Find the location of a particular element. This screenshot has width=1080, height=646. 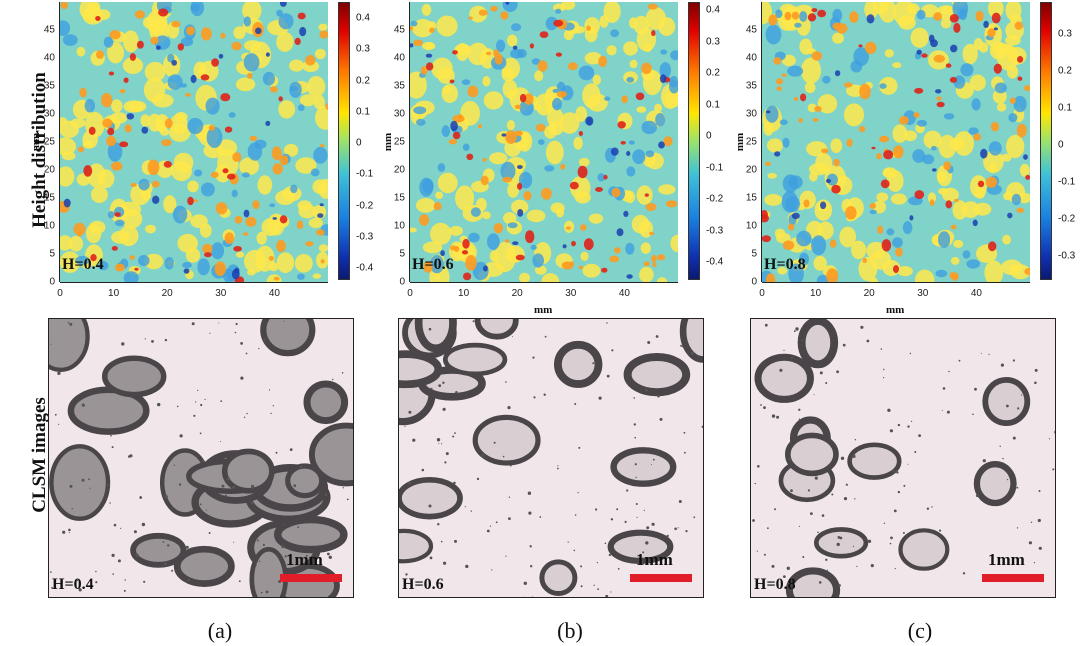

x-axis-unit-b: mm is located at coordinates (543, 310).